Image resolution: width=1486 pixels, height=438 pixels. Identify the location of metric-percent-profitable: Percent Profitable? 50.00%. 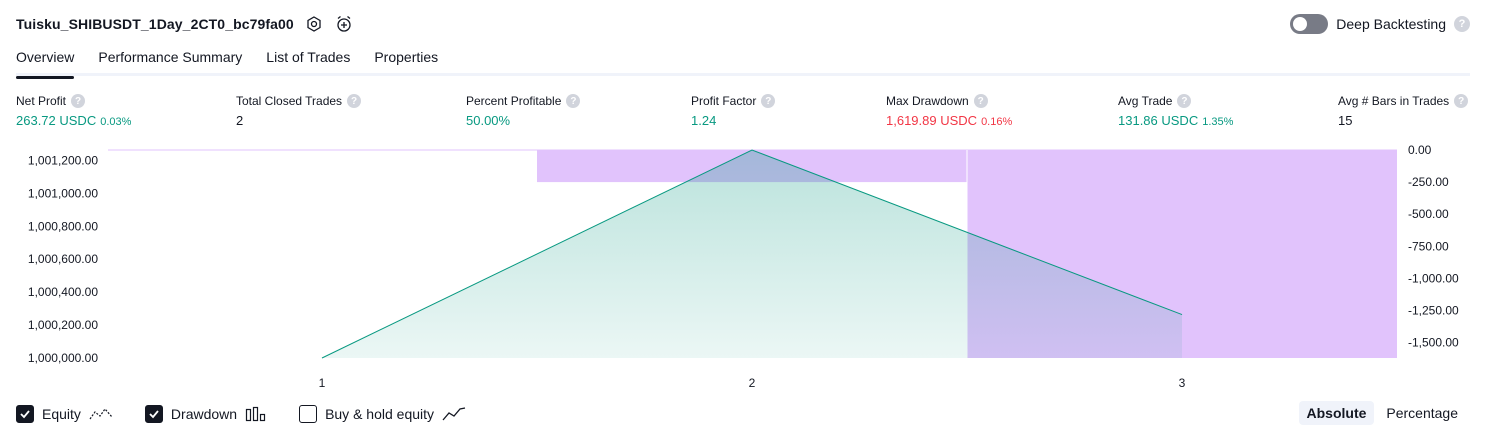
(523, 110).